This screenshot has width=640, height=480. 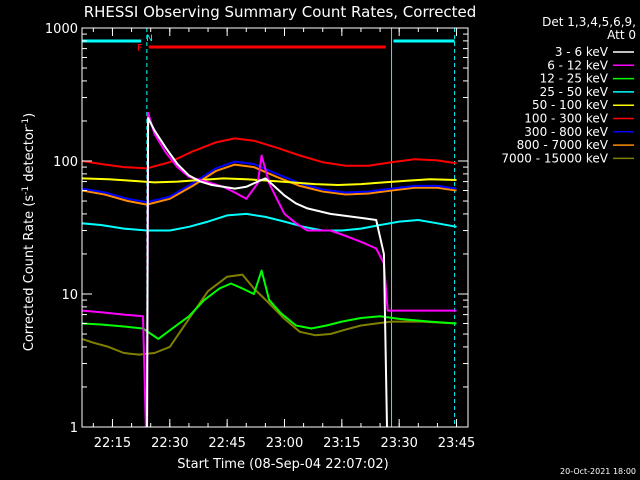 I want to click on x-tick-label: 22:15, so click(x=112, y=443).